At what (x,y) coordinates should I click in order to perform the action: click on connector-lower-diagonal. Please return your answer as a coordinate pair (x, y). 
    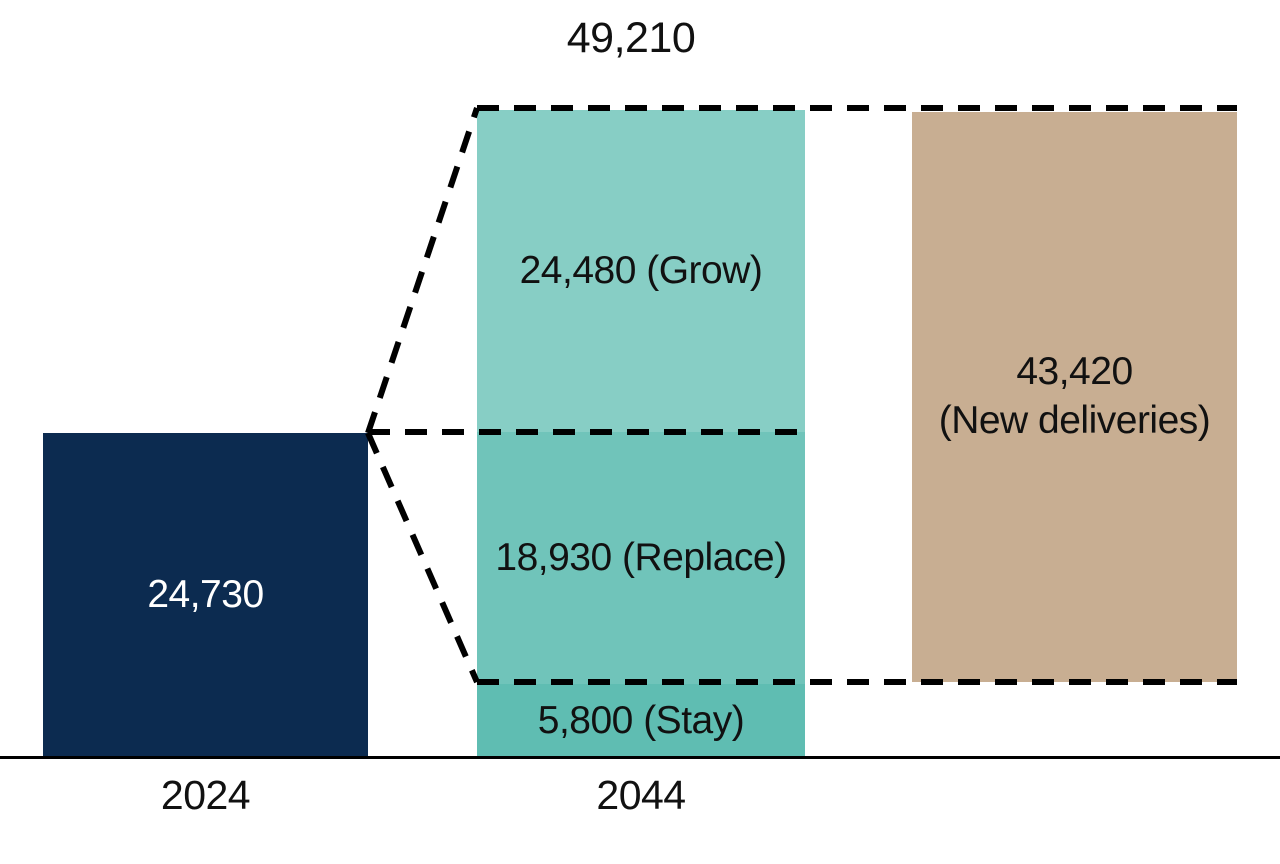
    Looking at the image, I should click on (422, 557).